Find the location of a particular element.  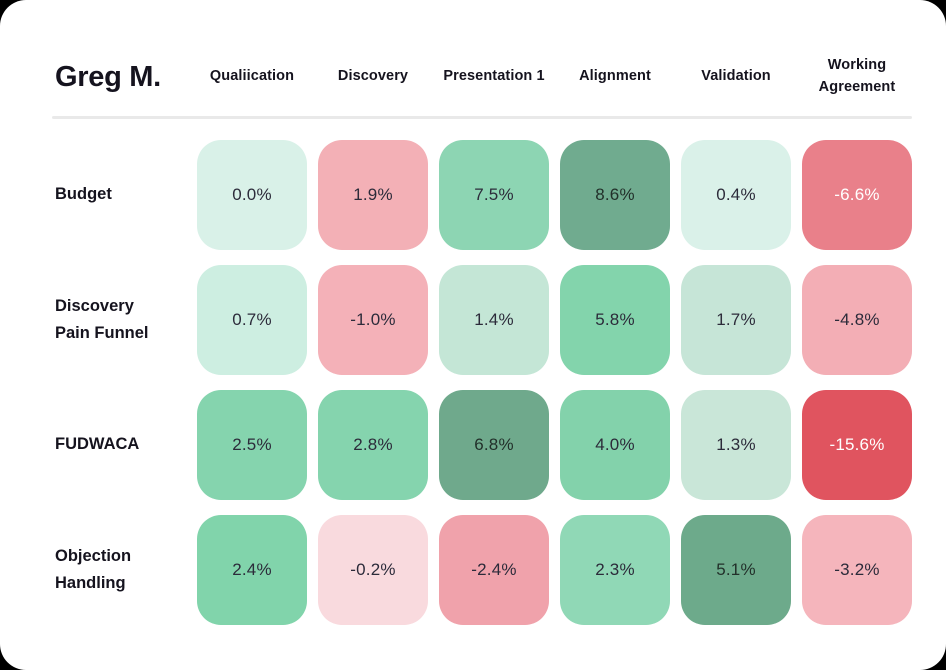

heatmap-cell: -2.4% is located at coordinates (494, 570).